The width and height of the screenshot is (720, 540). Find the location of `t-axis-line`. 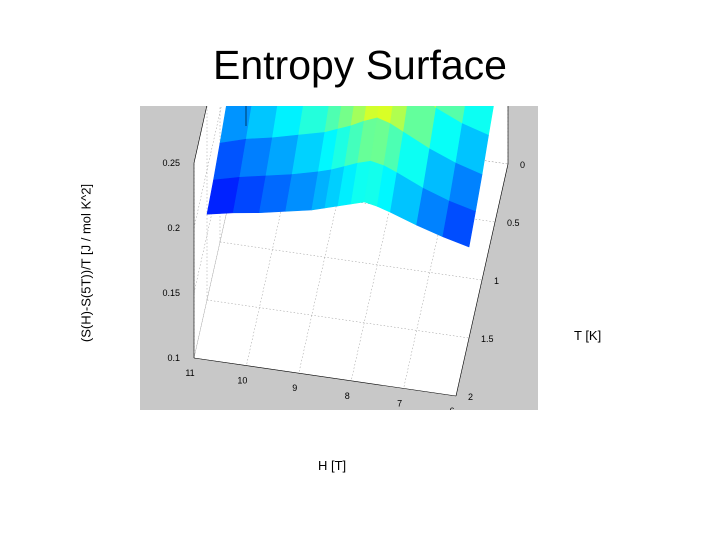

t-axis-line is located at coordinates (482, 280).